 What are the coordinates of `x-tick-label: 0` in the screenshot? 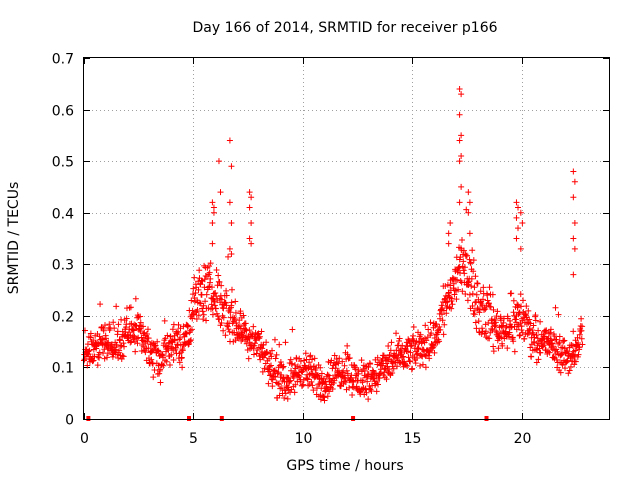 It's located at (84, 439).